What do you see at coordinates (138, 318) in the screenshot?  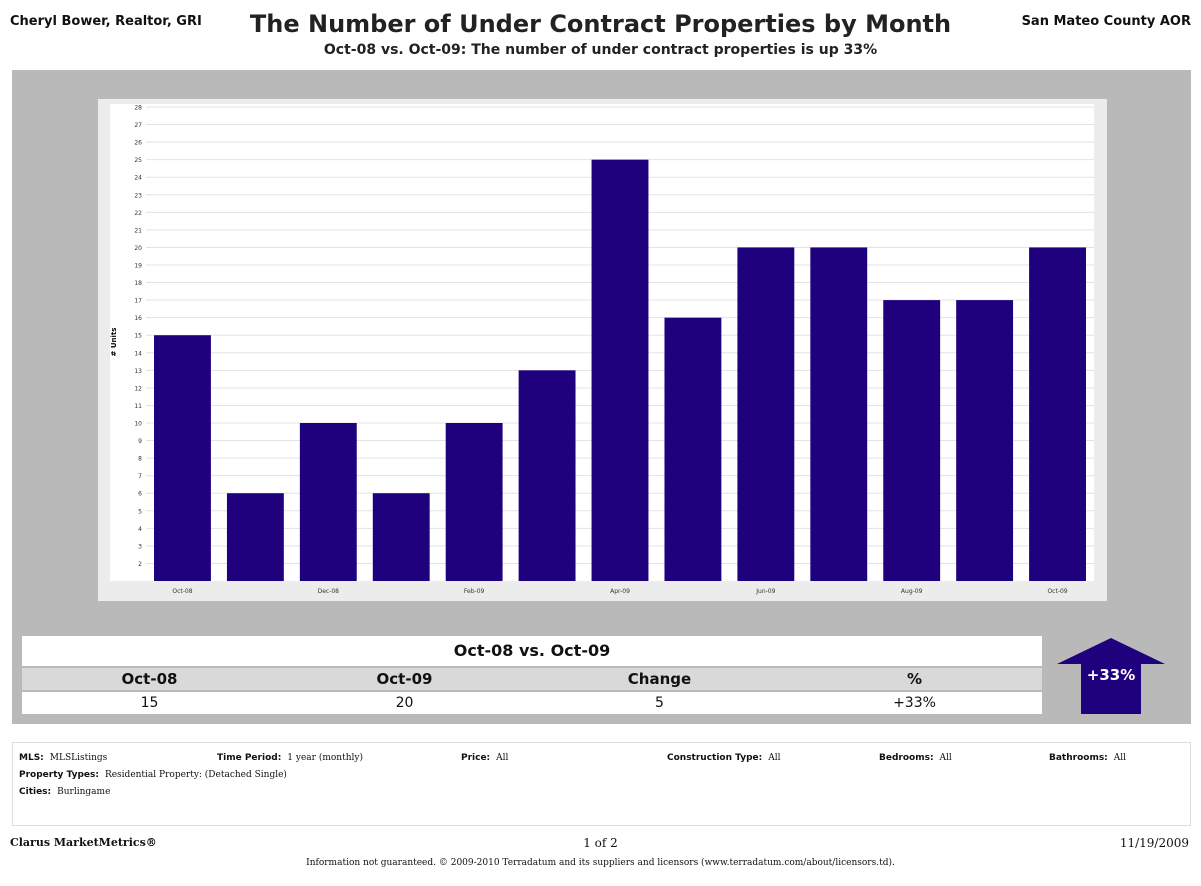 I see `y-tick-label: 16` at bounding box center [138, 318].